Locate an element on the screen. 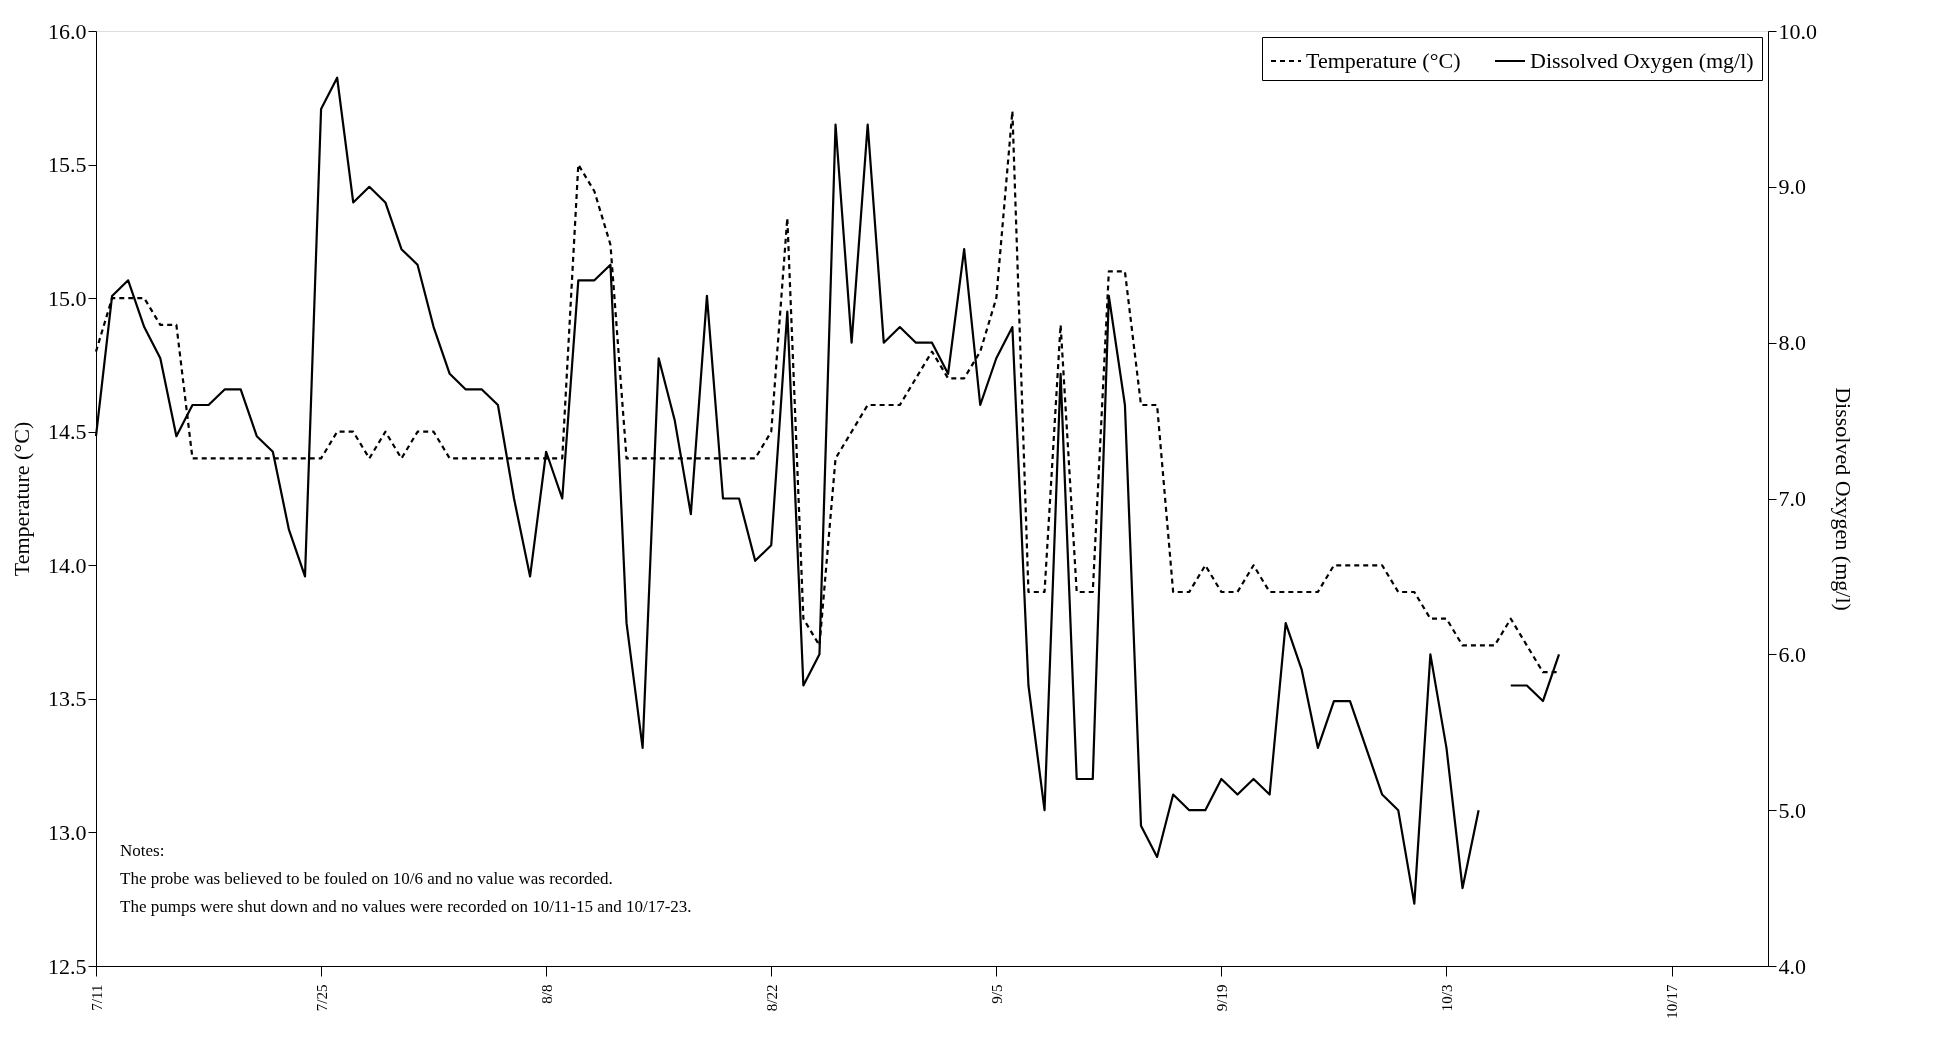 The width and height of the screenshot is (1941, 1061). y-tick-label: 13.0 is located at coordinates (67, 832).